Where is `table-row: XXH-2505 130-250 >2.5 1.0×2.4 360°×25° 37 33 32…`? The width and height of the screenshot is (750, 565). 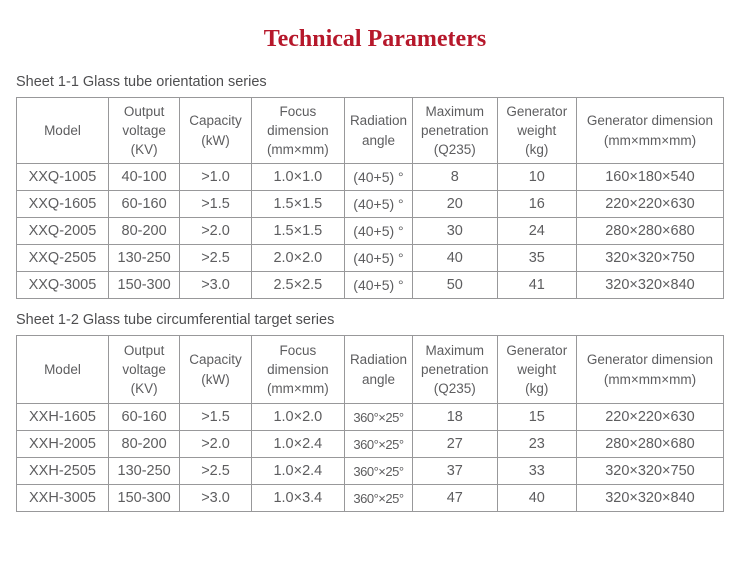 table-row: XXH-2505 130-250 >2.5 1.0×2.4 360°×25° 37 33 32… is located at coordinates (370, 471).